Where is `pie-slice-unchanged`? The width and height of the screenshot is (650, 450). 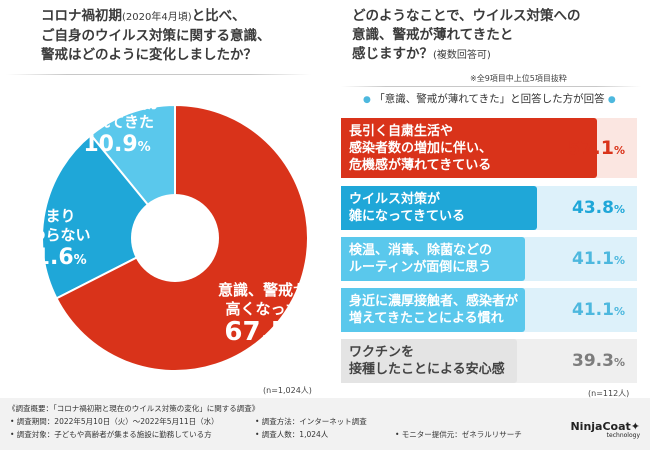 pie-slice-unchanged is located at coordinates (109, 216).